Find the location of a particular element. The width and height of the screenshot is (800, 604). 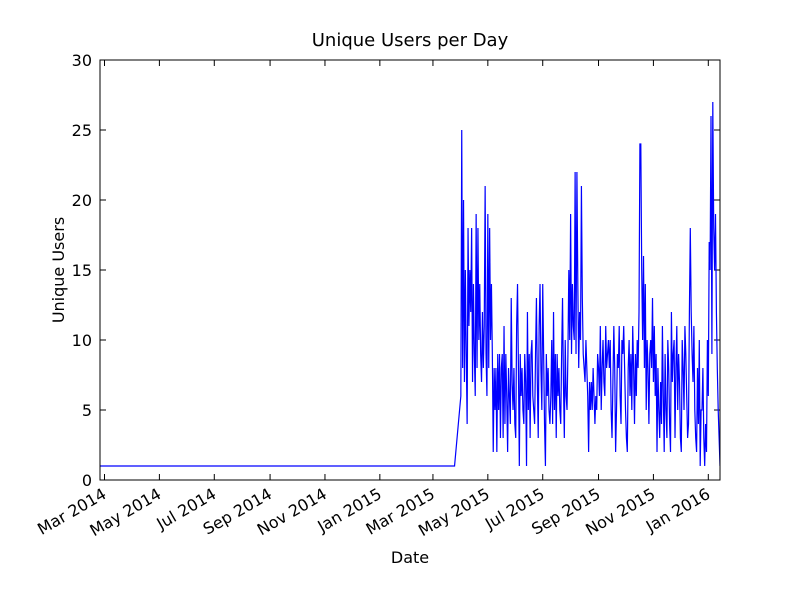

y-tick-label: 25 is located at coordinates (82, 130).